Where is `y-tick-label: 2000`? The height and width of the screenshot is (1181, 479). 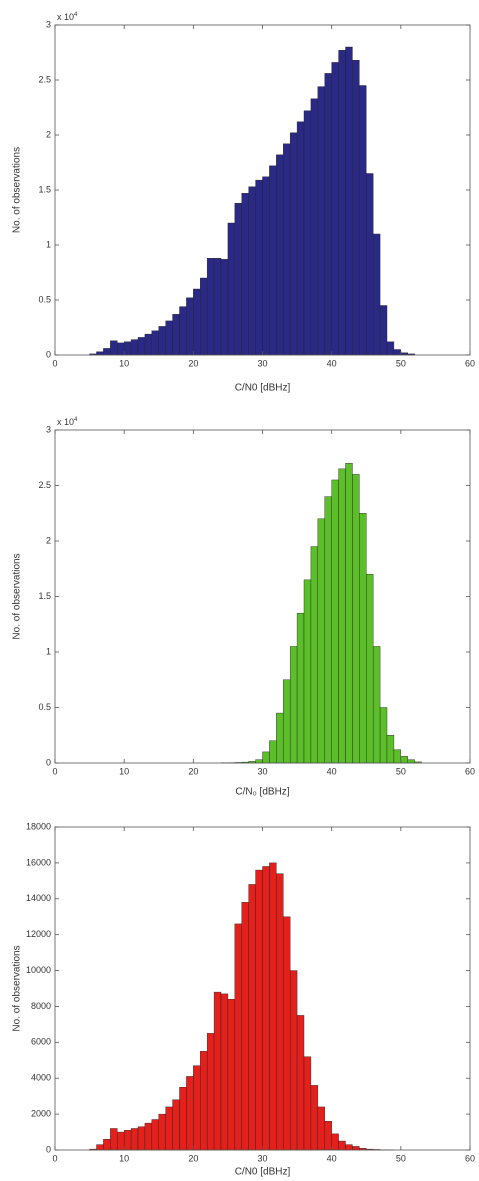
y-tick-label: 2000 is located at coordinates (41, 1113).